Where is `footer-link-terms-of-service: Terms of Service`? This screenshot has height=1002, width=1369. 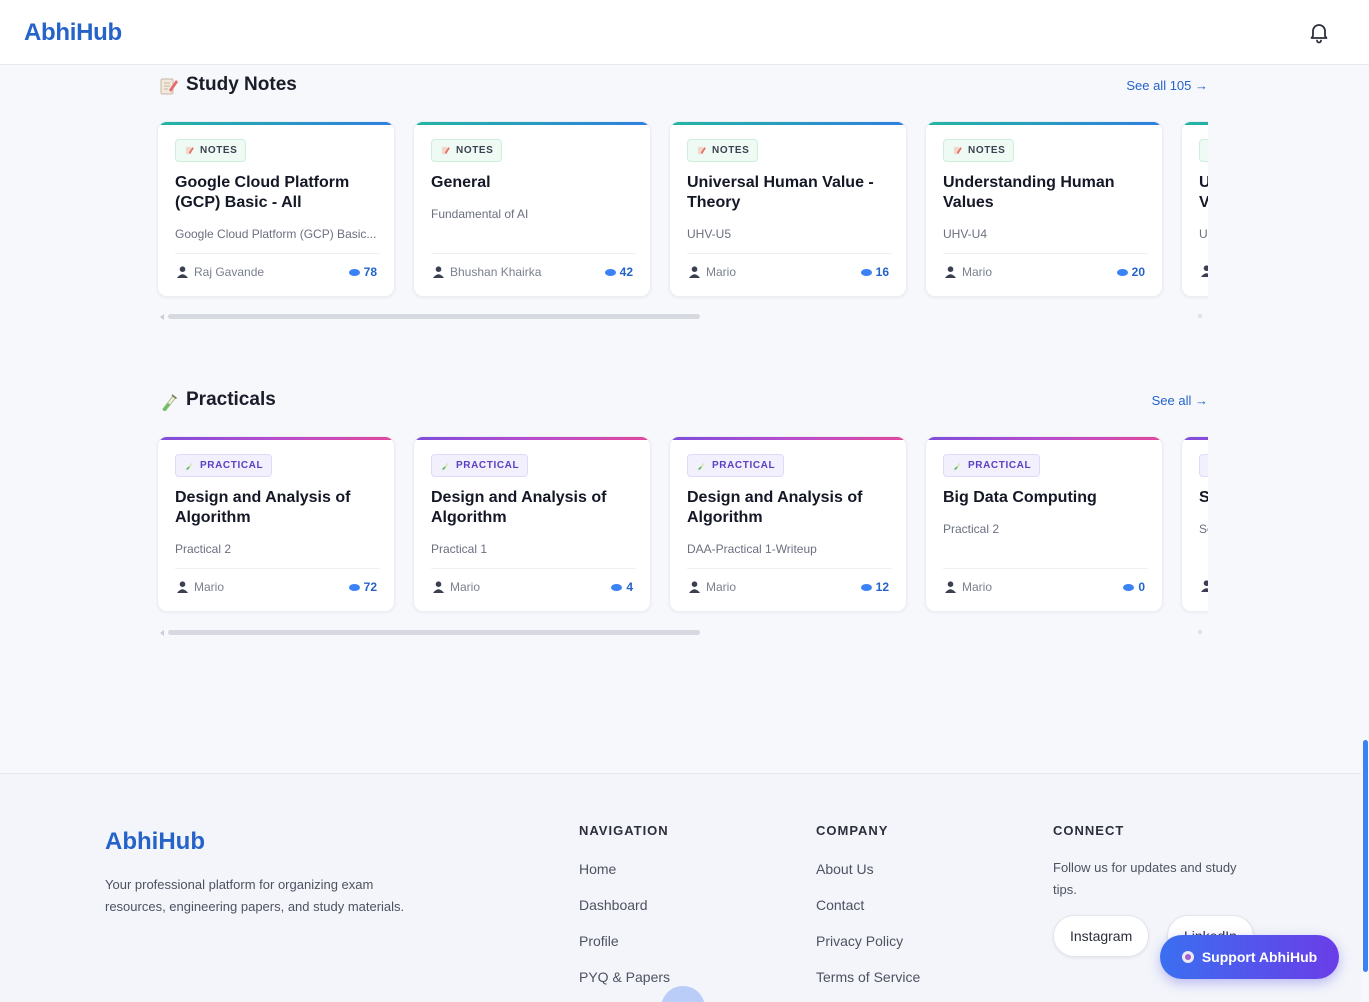 footer-link-terms-of-service: Terms of Service is located at coordinates (868, 977).